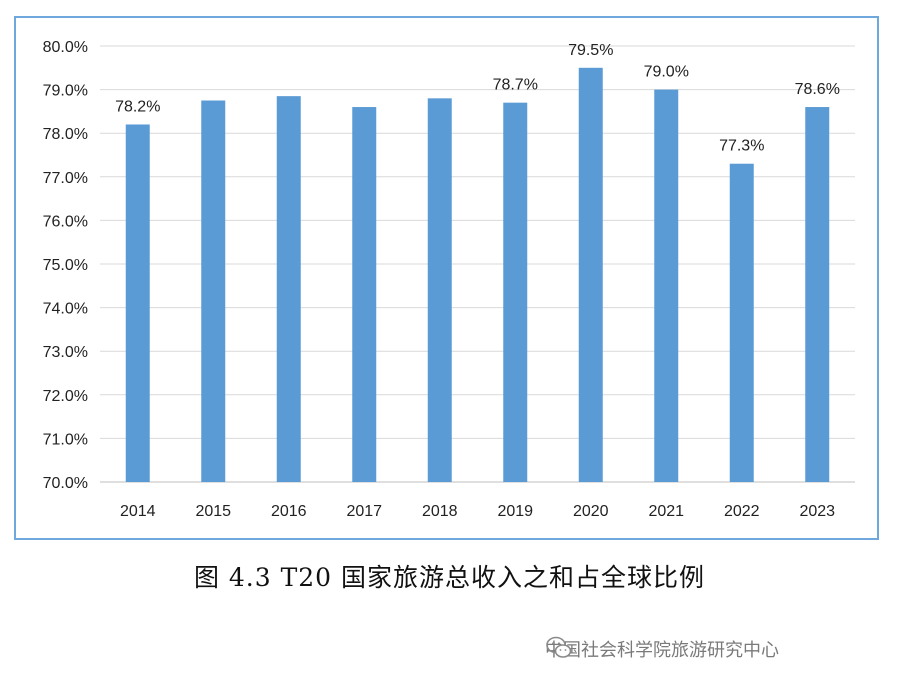 This screenshot has height=688, width=899. What do you see at coordinates (440, 511) in the screenshot?
I see `x-tick-label: 2018` at bounding box center [440, 511].